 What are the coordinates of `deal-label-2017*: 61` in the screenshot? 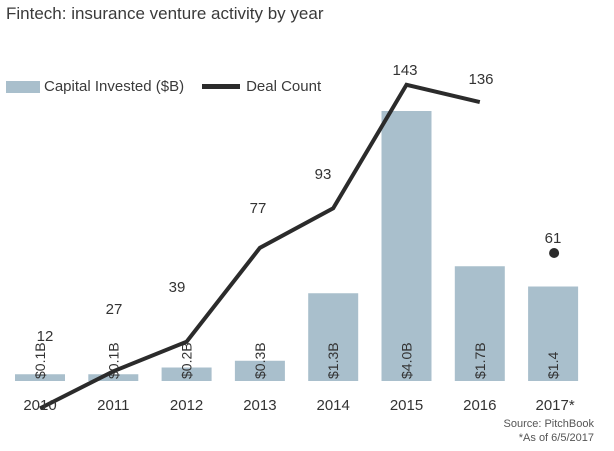 It's located at (553, 238).